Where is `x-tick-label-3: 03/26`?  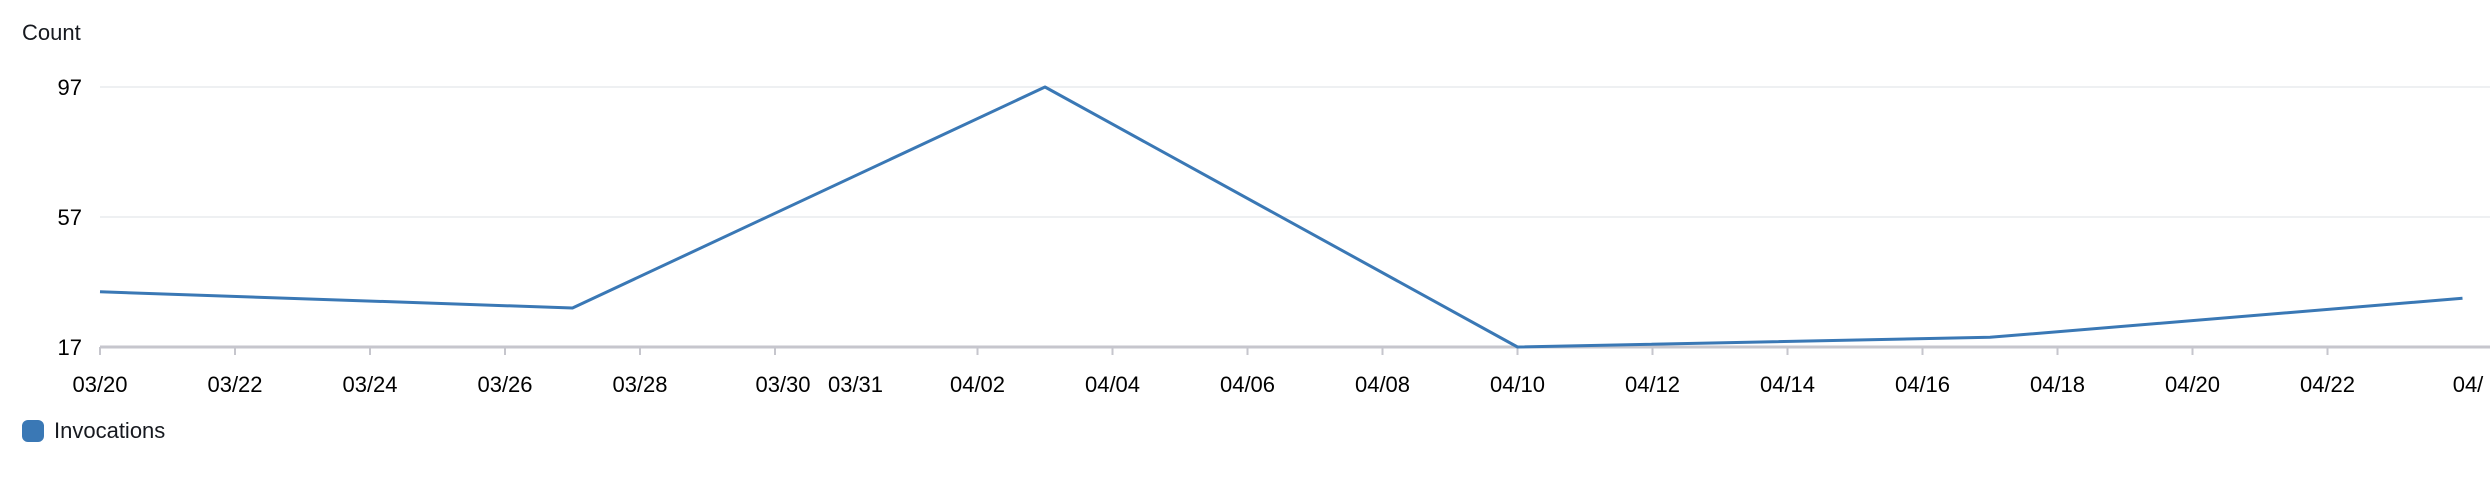
x-tick-label-3: 03/26 is located at coordinates (504, 384).